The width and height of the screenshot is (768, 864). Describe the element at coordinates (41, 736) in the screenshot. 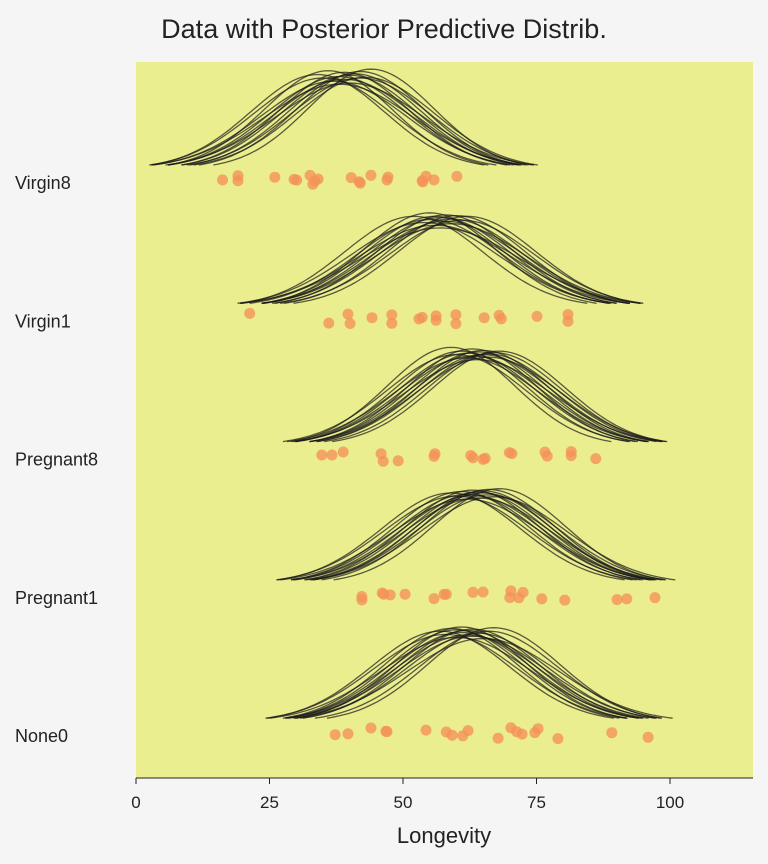

I see `y-tick-label: None0` at that location.